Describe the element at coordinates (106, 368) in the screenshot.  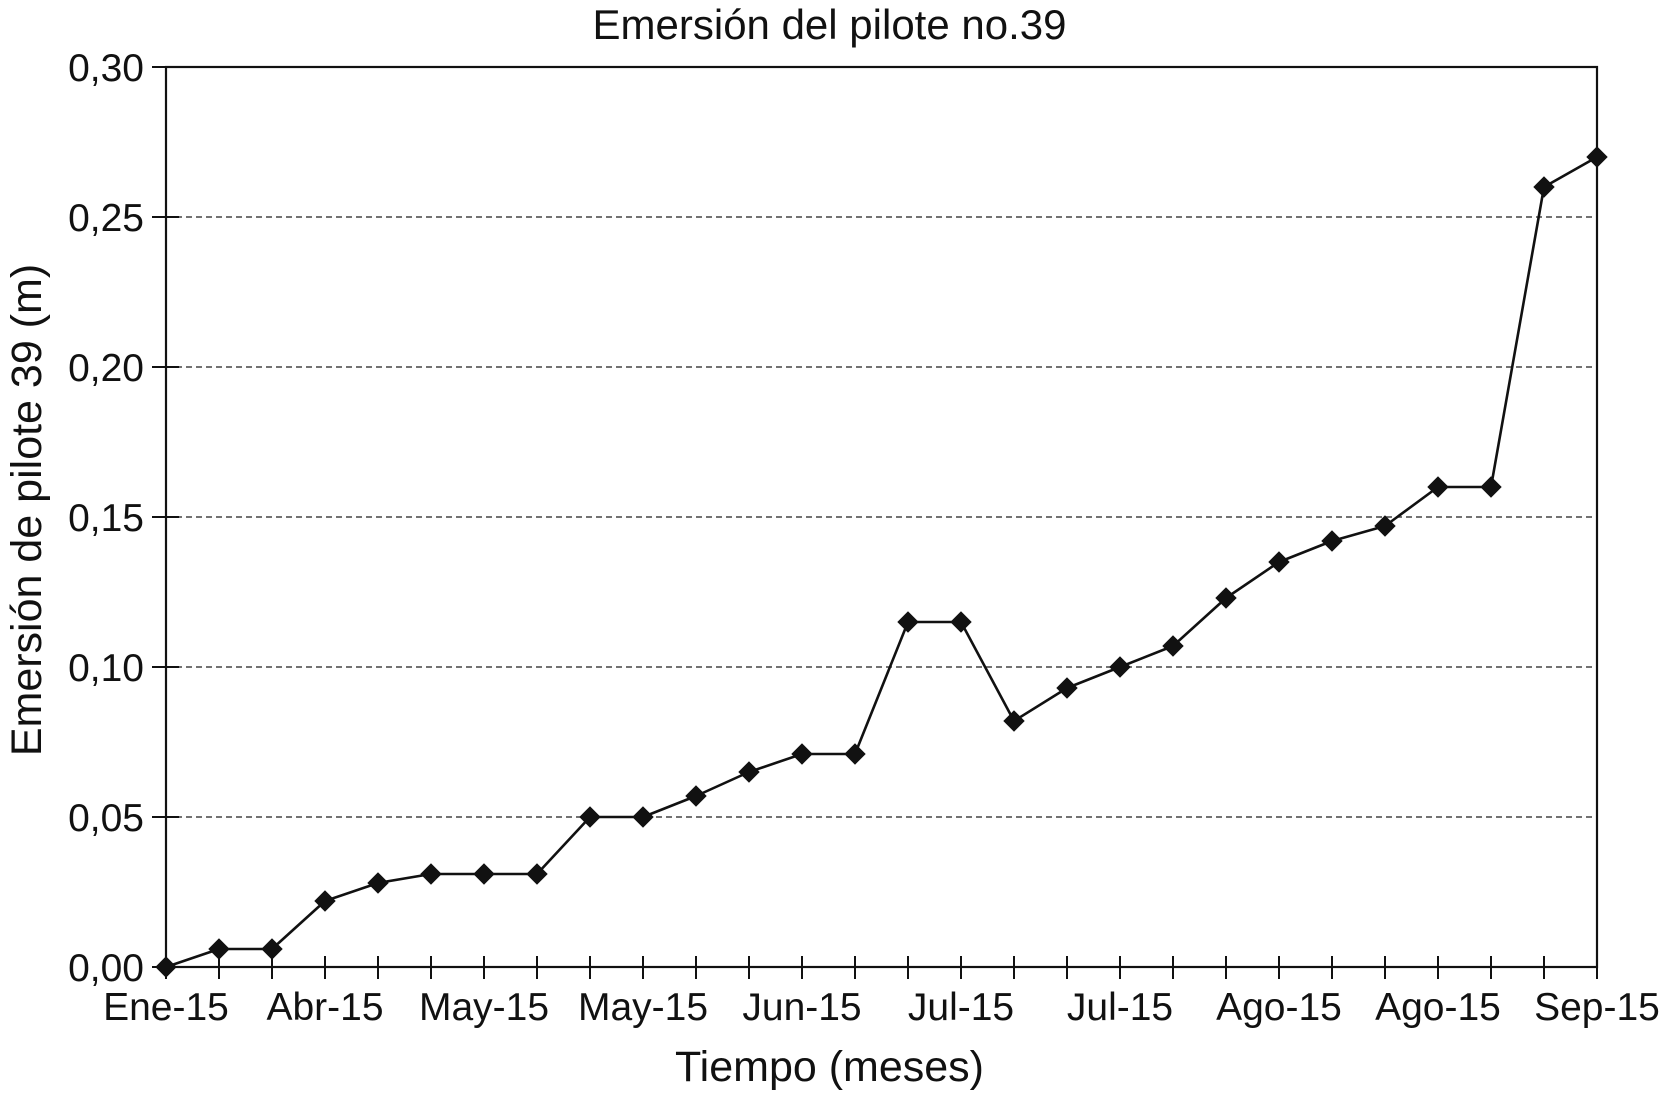
I see `y-tick-label: 0,20` at that location.